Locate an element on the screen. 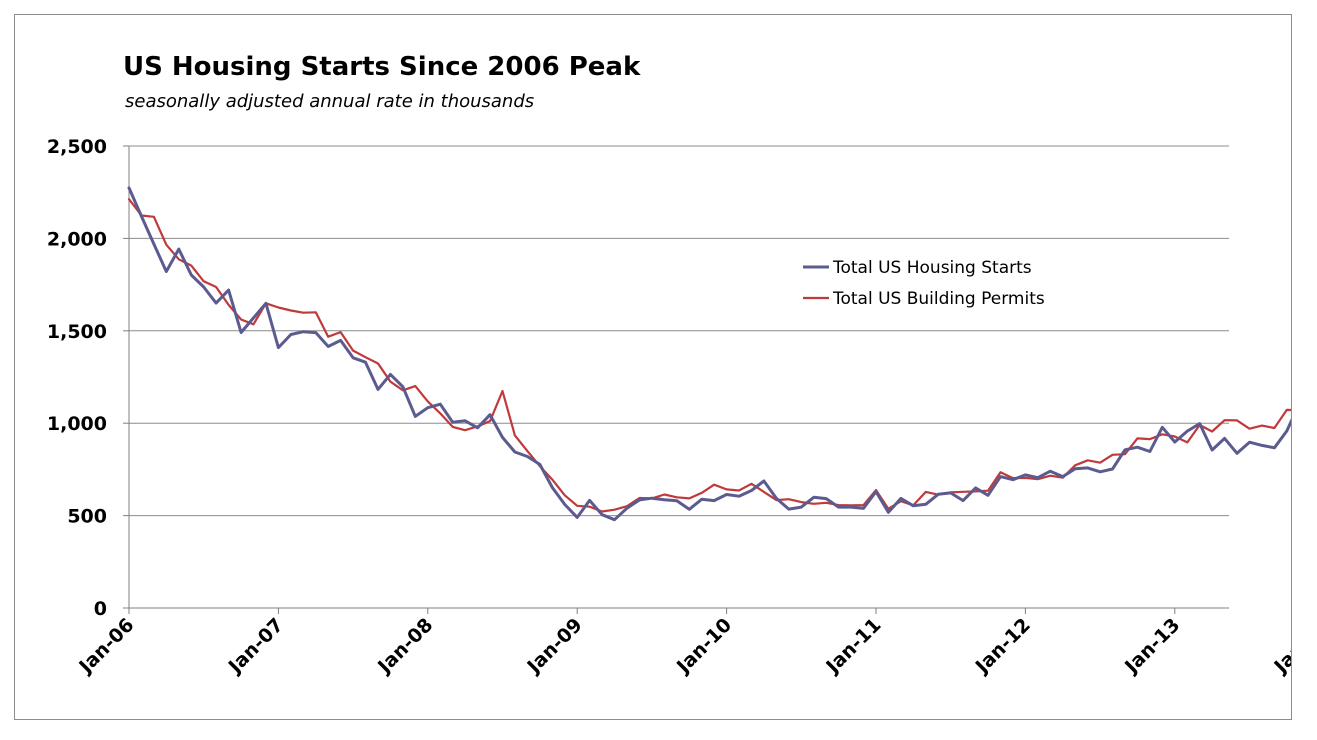 This screenshot has height=740, width=1317. legend-label-building-permits: Total US Building Permits is located at coordinates (938, 299).